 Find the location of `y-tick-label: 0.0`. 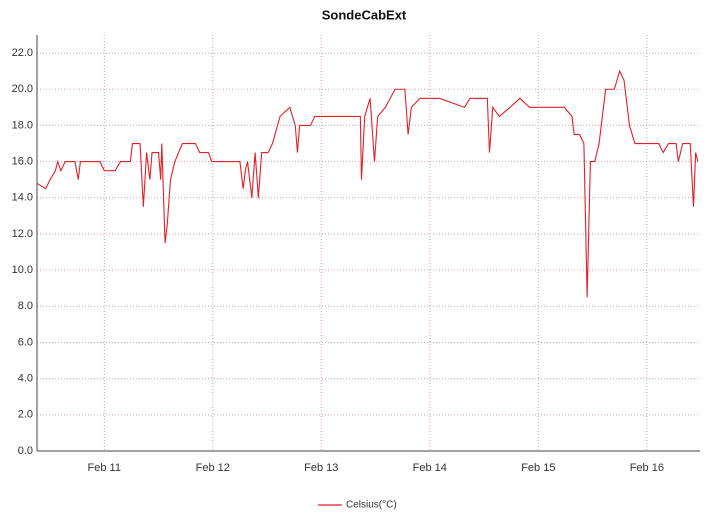

y-tick-label: 0.0 is located at coordinates (25, 451).